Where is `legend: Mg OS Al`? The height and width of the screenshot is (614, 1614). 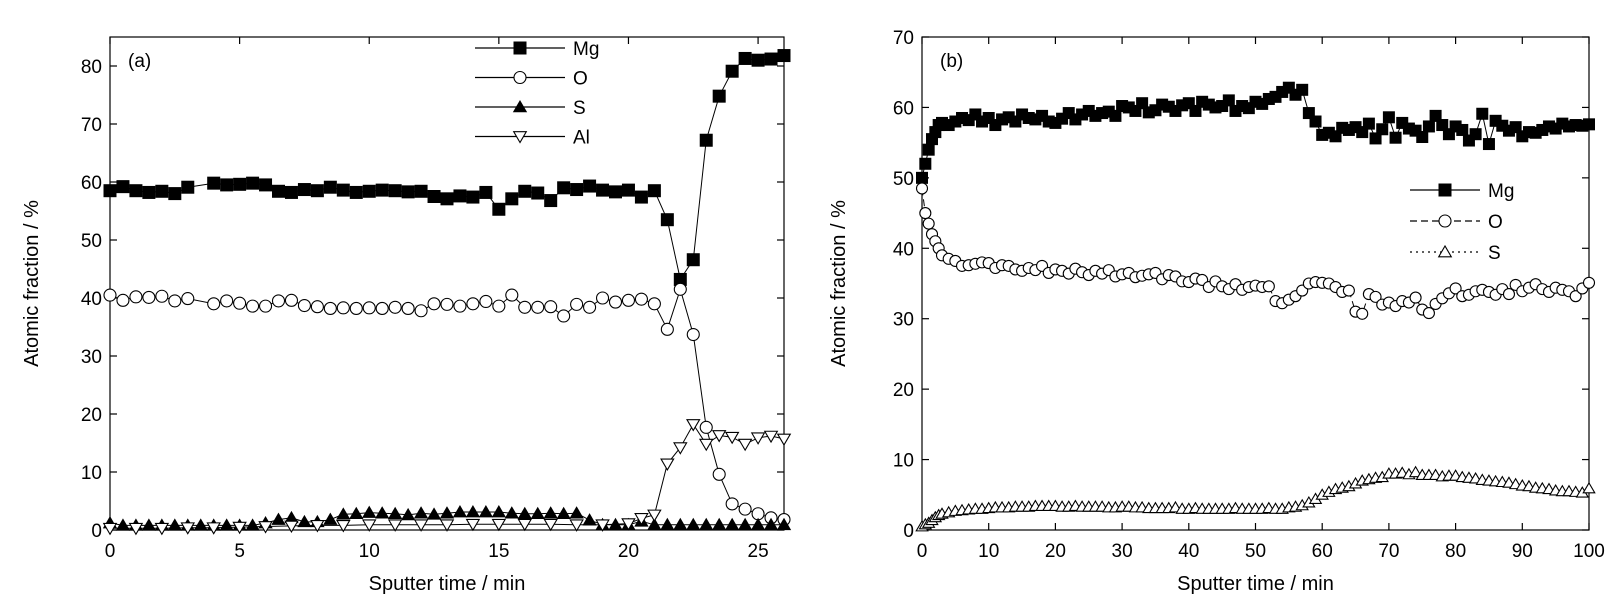
legend: Mg OS Al is located at coordinates (537, 94).